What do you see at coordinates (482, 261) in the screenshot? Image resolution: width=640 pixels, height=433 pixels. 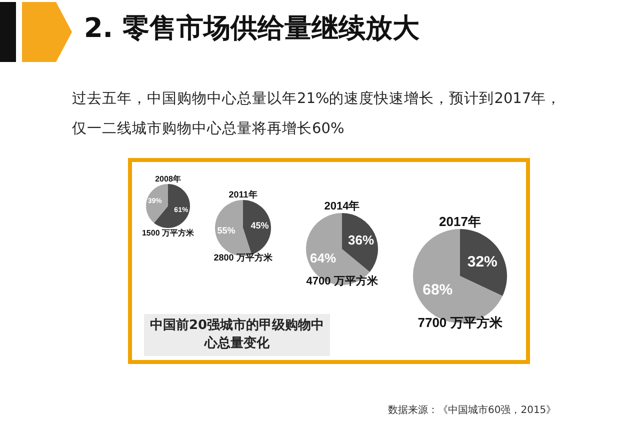 I see `data-label: 32%` at bounding box center [482, 261].